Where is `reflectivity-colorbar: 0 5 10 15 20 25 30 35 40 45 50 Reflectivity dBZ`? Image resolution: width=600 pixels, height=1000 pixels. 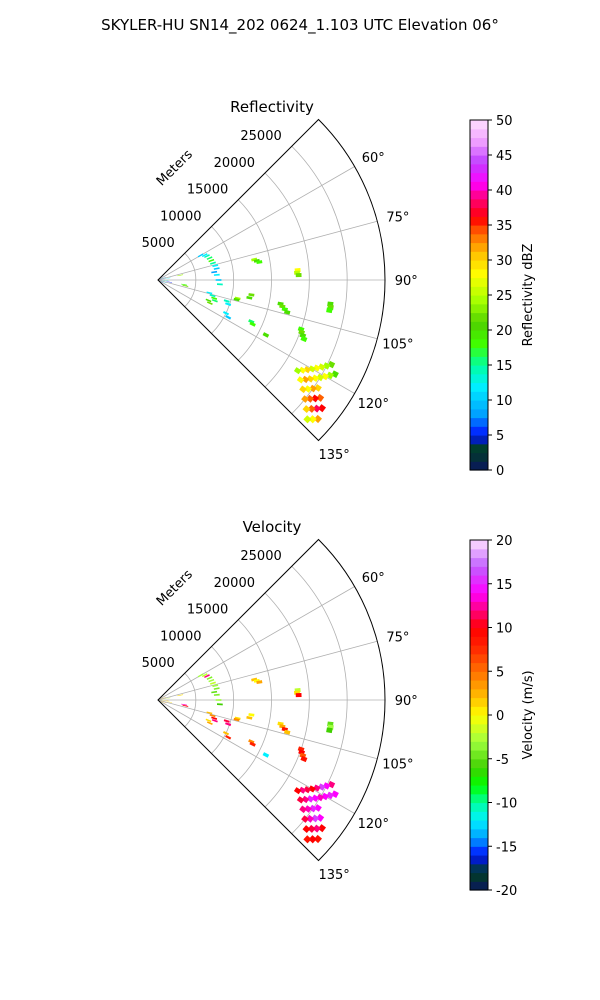 reflectivity-colorbar: 0 5 10 15 20 25 30 35 40 45 50 Reflectivity dBZ is located at coordinates (502, 296).